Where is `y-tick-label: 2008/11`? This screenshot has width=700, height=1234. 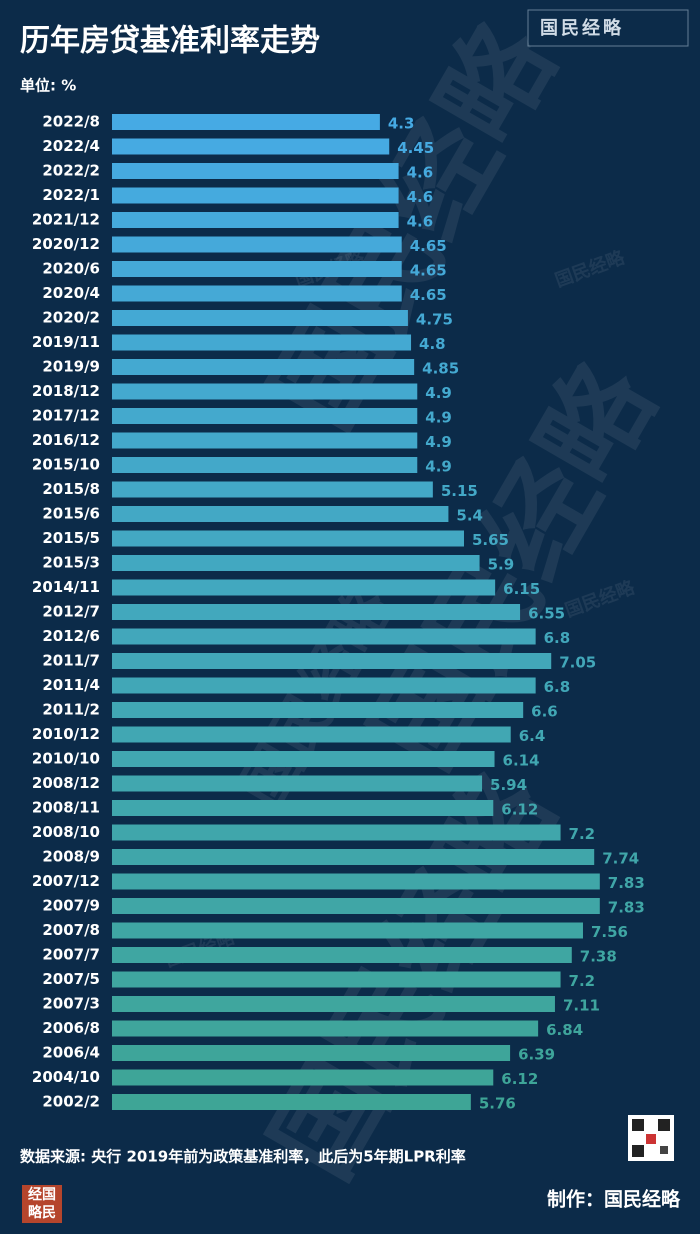 y-tick-label: 2008/11 is located at coordinates (66, 808).